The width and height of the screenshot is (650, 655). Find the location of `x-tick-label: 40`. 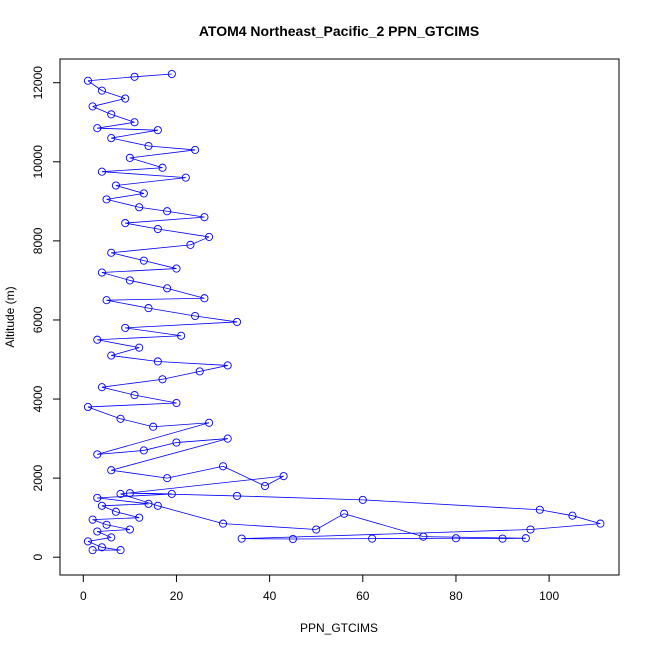

x-tick-label: 40 is located at coordinates (270, 596).